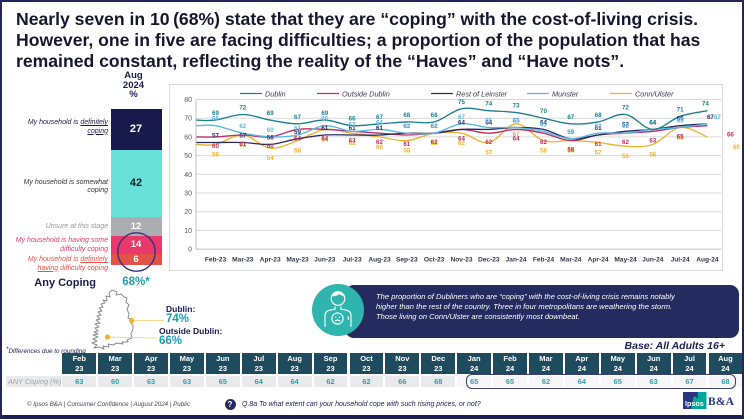 This screenshot has height=419, width=744. Describe the element at coordinates (461, 102) in the screenshot. I see `svg-text: 75` at that location.